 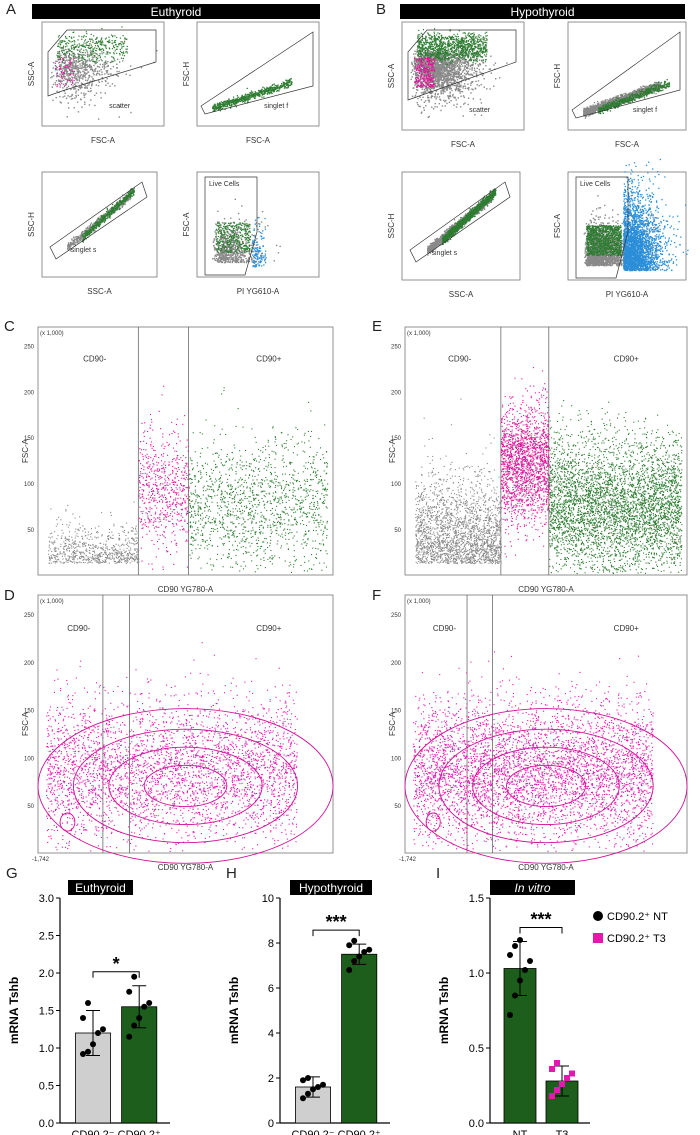 I want to click on chart-title-i: In vitro, so click(x=532, y=888).